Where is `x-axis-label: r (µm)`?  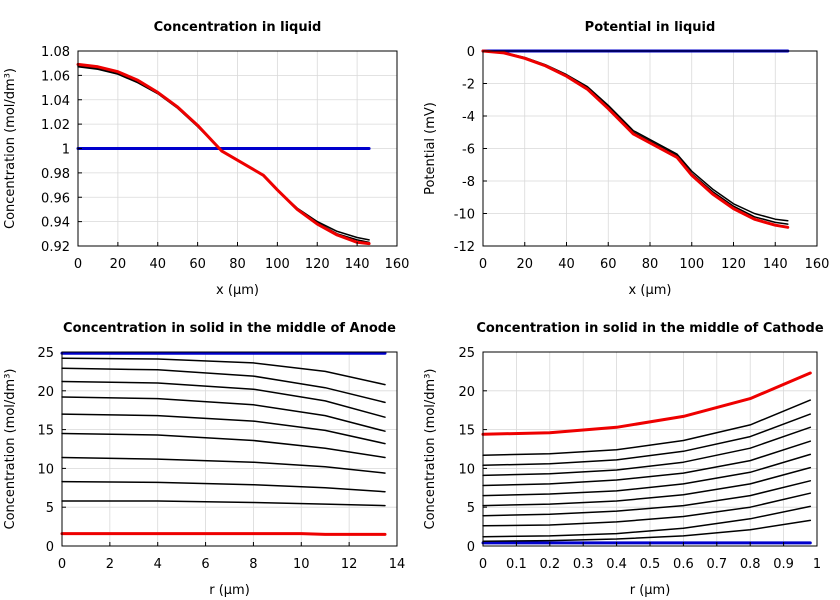
x-axis-label: r (µm) is located at coordinates (650, 590).